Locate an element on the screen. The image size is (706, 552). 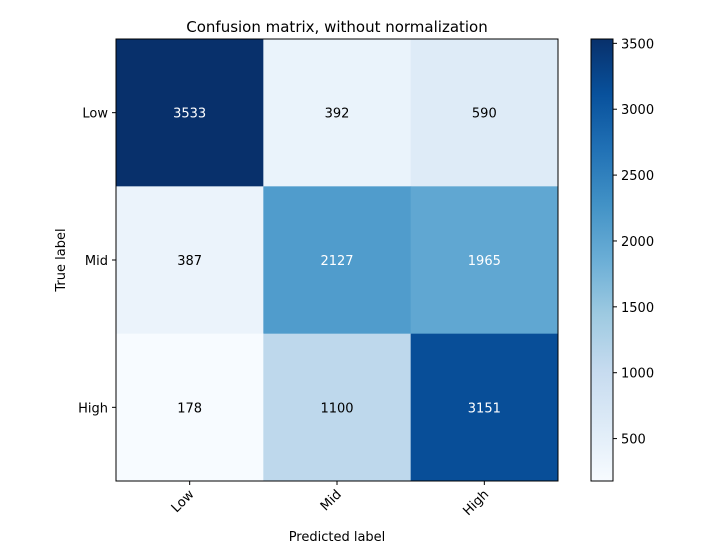
x-tick-label: Low is located at coordinates (183, 501).